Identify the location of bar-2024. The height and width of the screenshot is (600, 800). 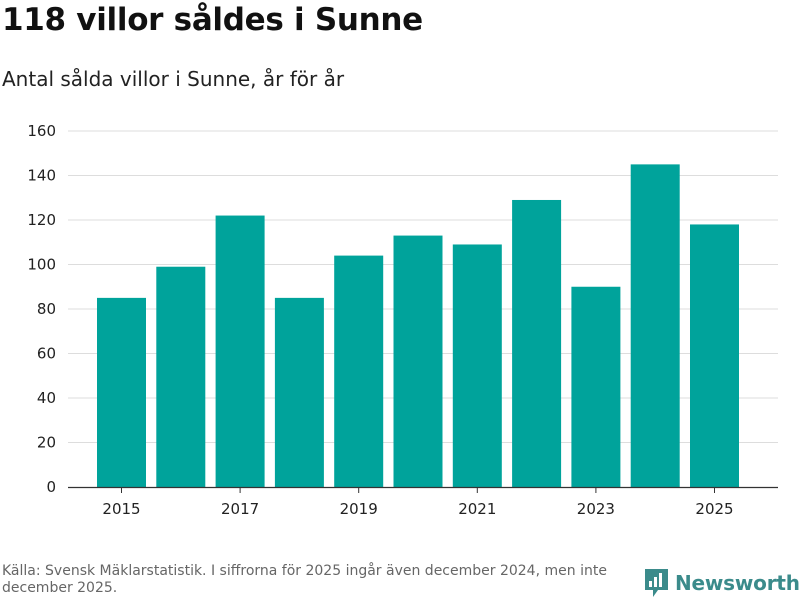
(655, 325).